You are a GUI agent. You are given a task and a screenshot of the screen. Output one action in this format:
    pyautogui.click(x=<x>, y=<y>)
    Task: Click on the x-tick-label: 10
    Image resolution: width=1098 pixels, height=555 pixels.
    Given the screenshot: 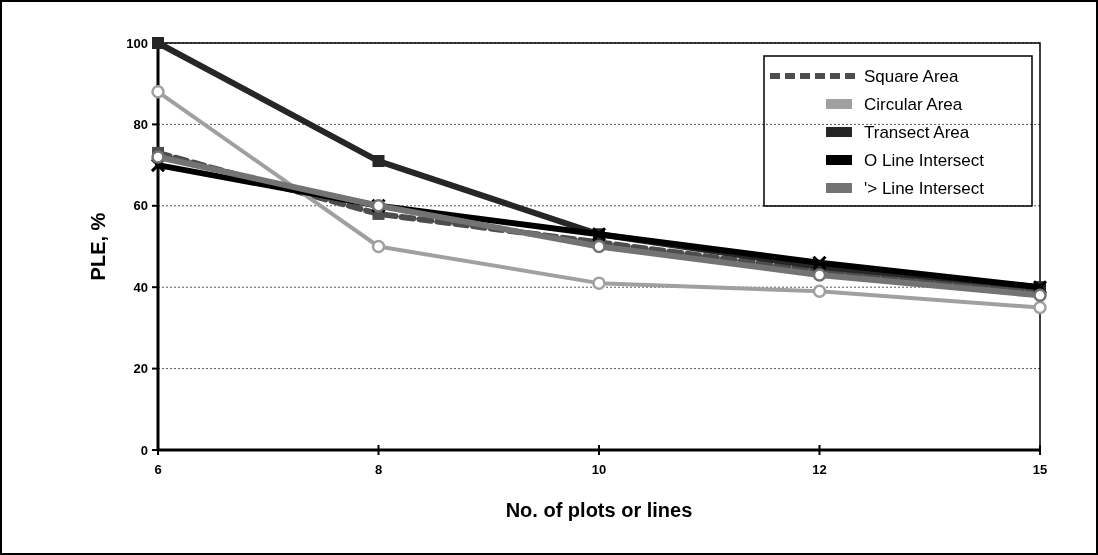 What is the action you would take?
    pyautogui.click(x=599, y=469)
    